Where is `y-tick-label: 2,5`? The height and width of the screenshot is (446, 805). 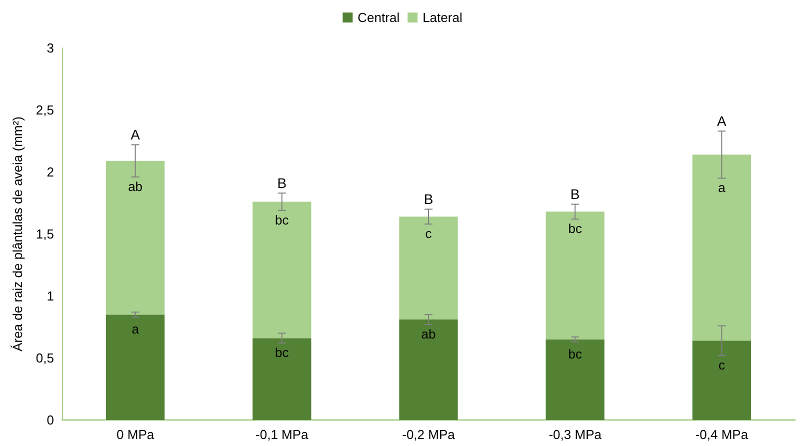
y-tick-label: 2,5 is located at coordinates (45, 110).